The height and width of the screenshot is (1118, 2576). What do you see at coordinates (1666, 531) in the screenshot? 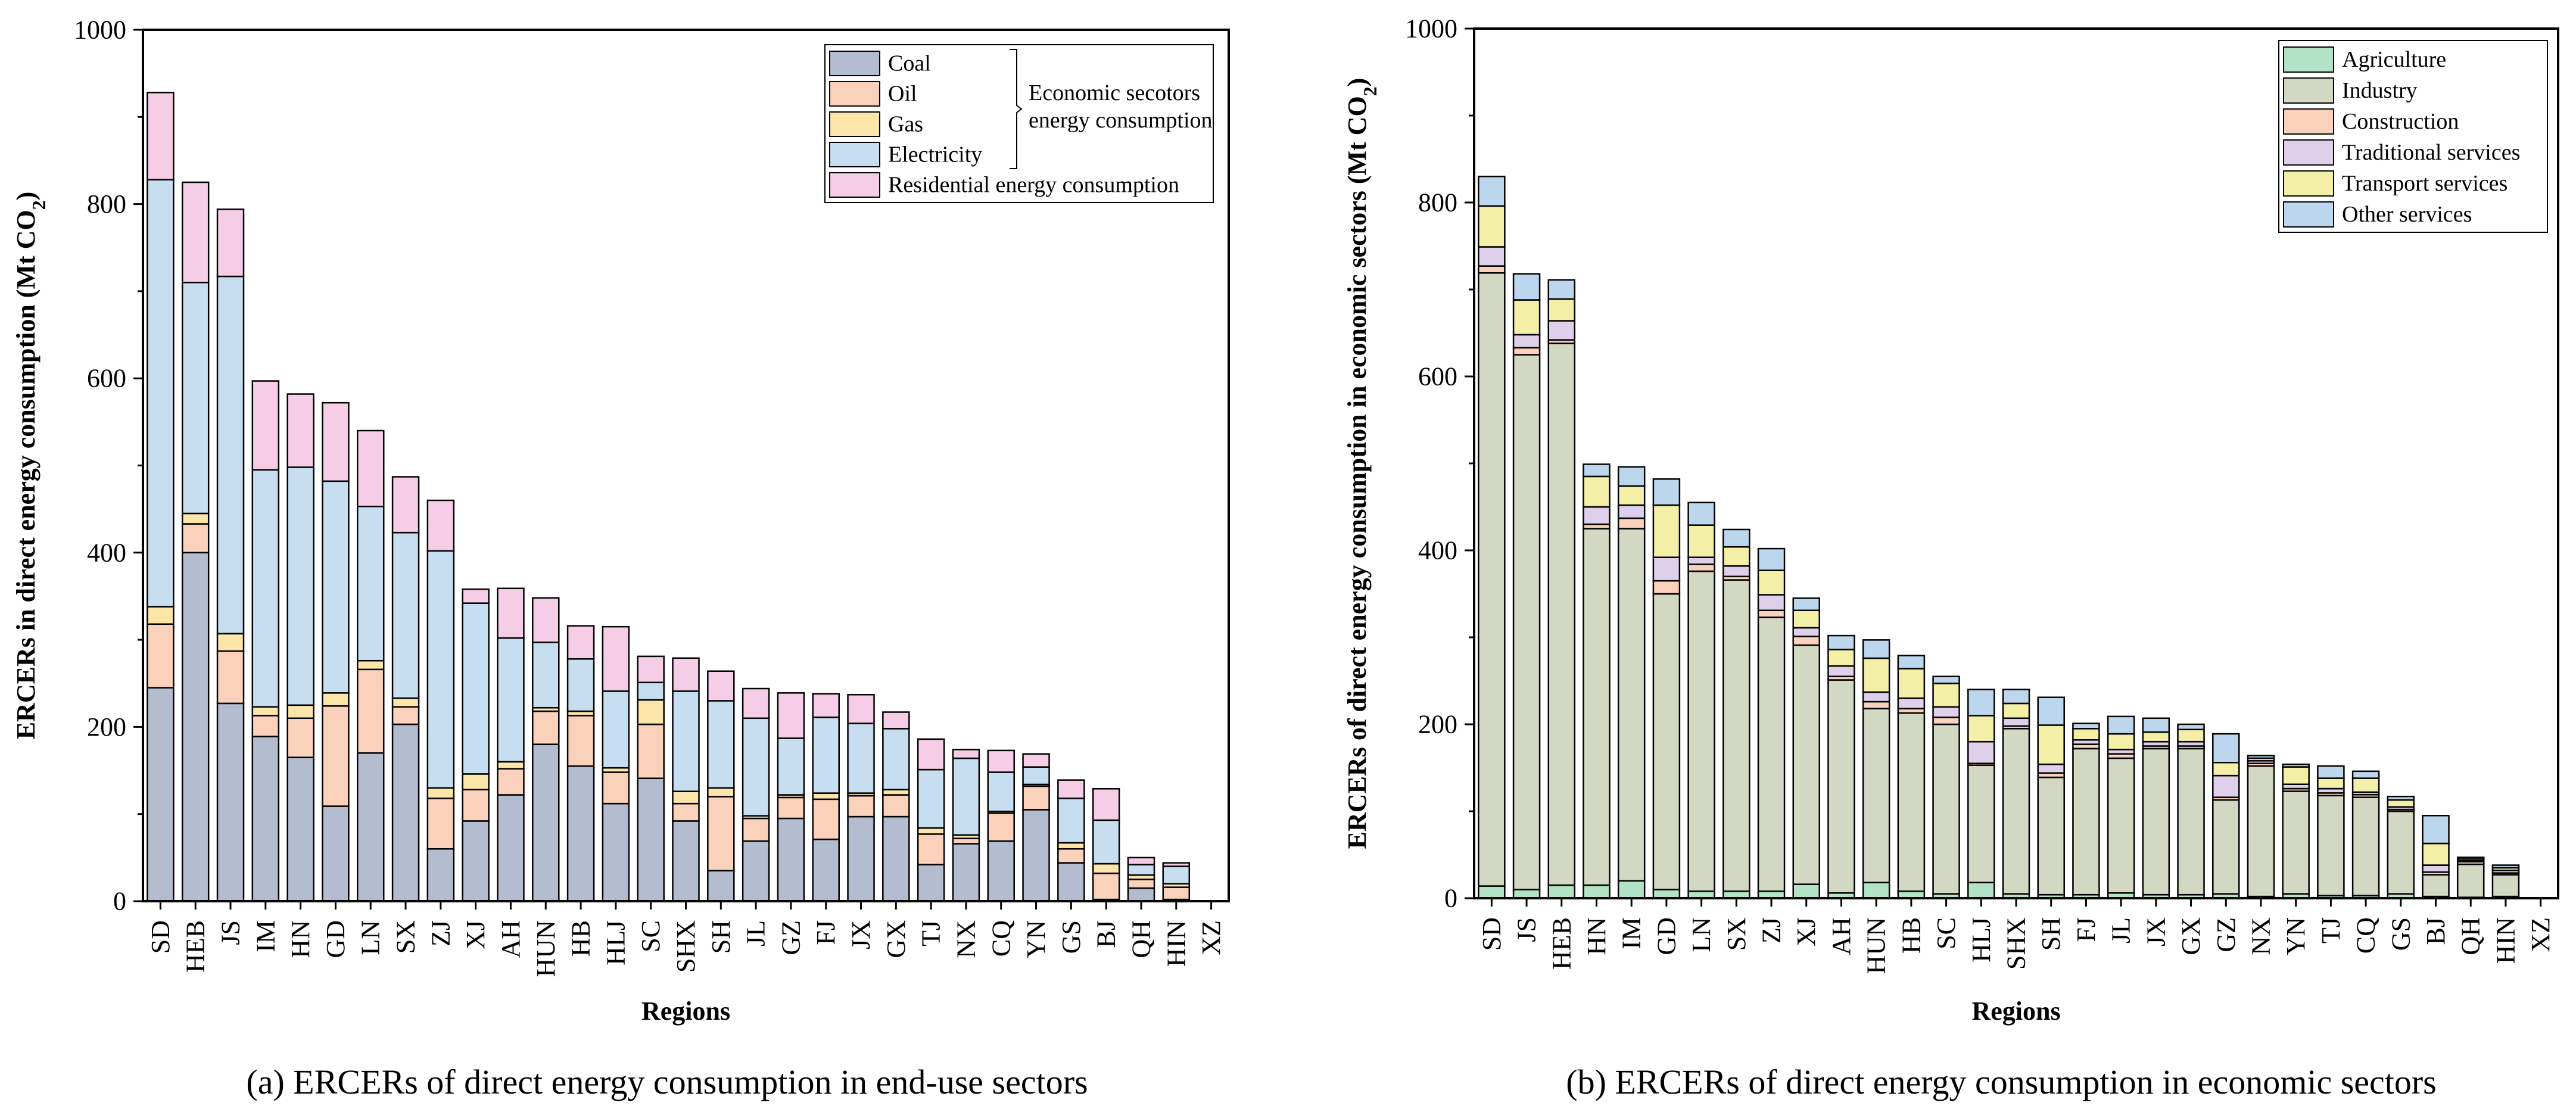
I see `bar-gd-transport-services` at bounding box center [1666, 531].